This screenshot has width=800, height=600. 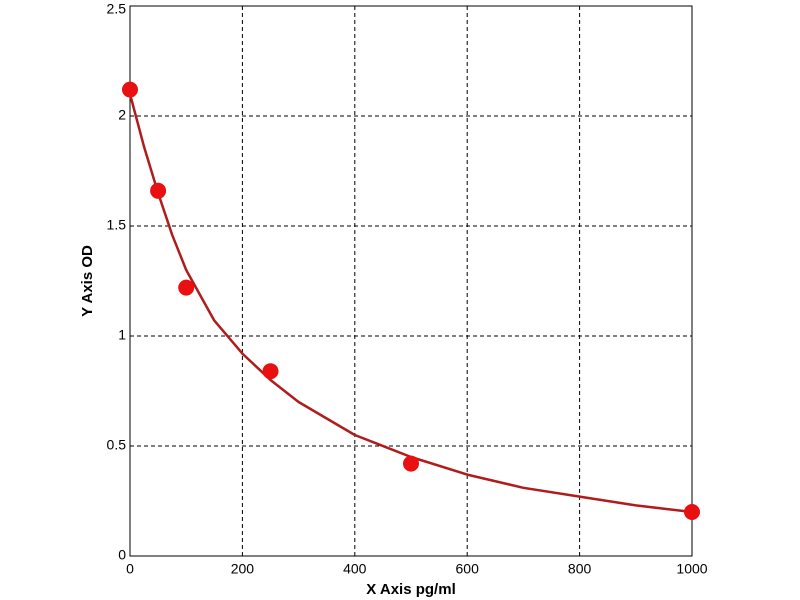 What do you see at coordinates (117, 225) in the screenshot?
I see `y-tick-label: 1.5` at bounding box center [117, 225].